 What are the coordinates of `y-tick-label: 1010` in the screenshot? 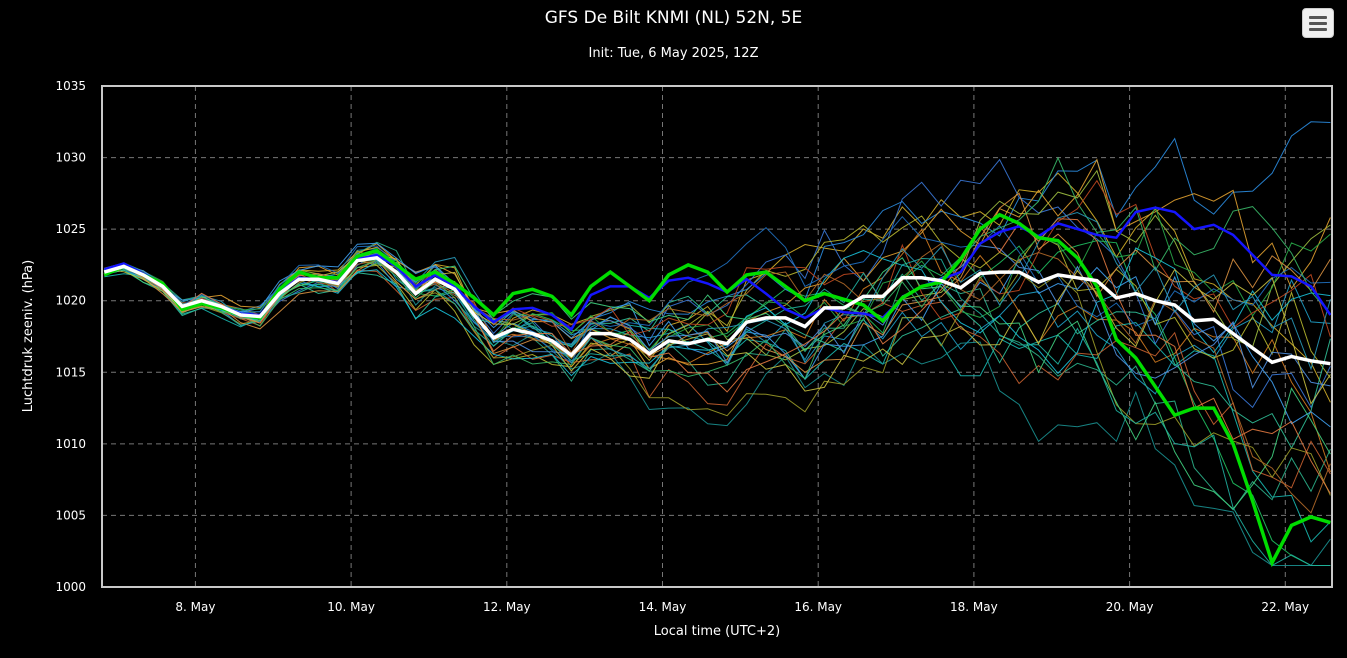 It's located at (70, 444).